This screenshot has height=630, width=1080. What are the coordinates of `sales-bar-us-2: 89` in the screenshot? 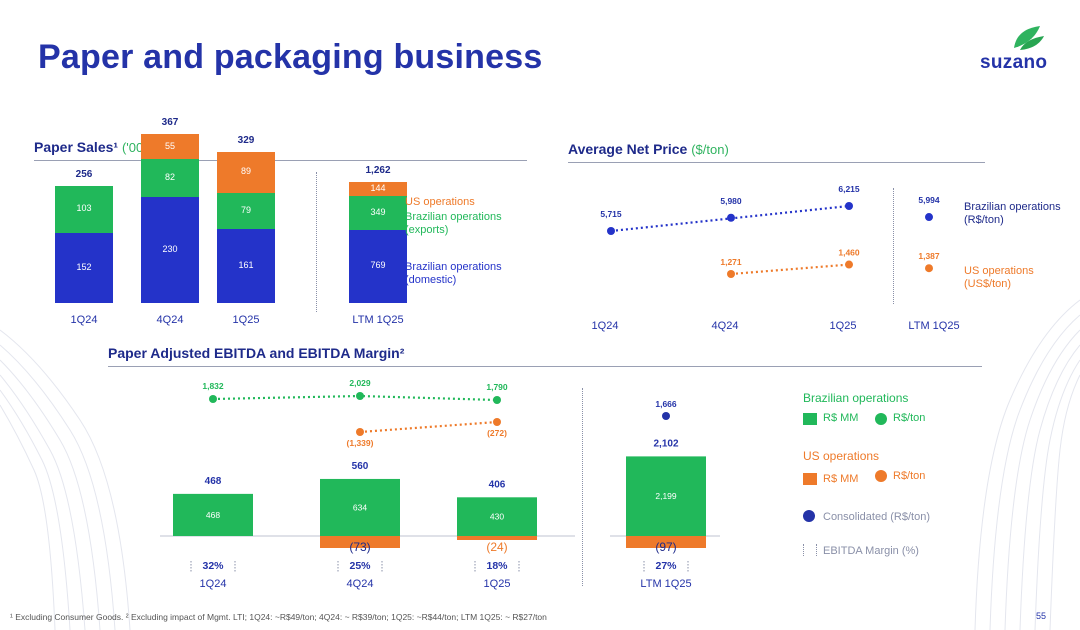 It's located at (246, 172).